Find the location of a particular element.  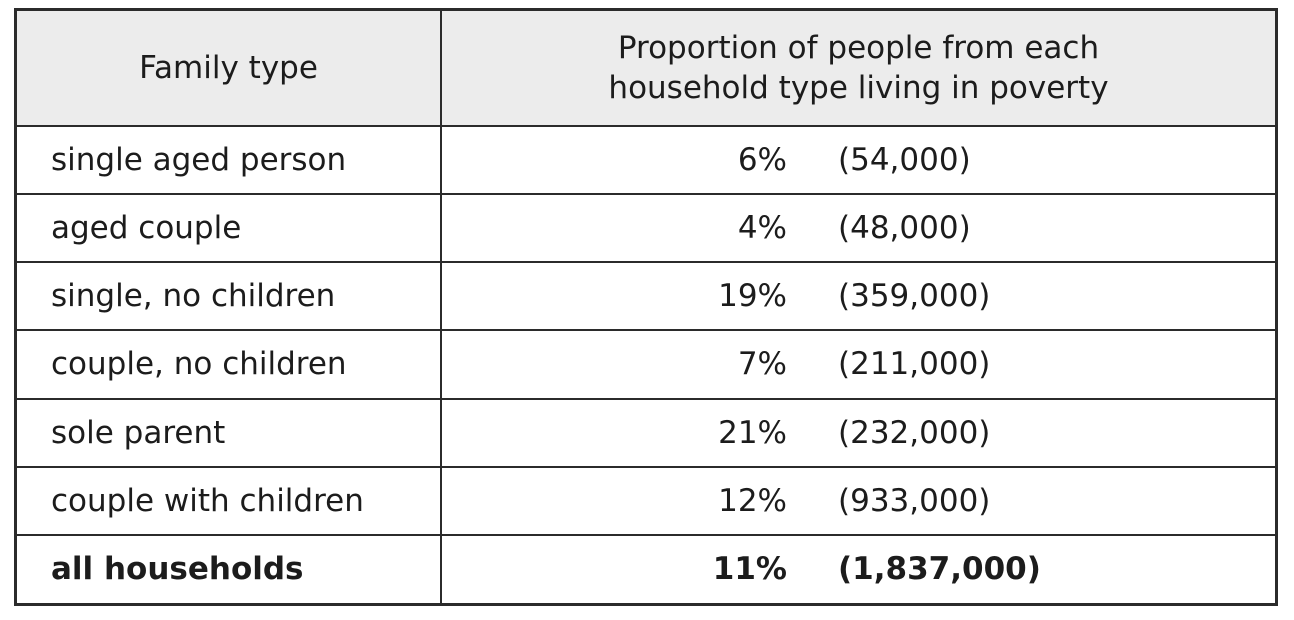

value-cell: 6% (54,000) is located at coordinates (857, 160).